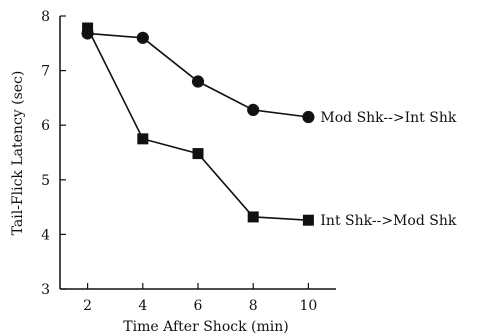  I want to click on series-line, so click(198, 75).